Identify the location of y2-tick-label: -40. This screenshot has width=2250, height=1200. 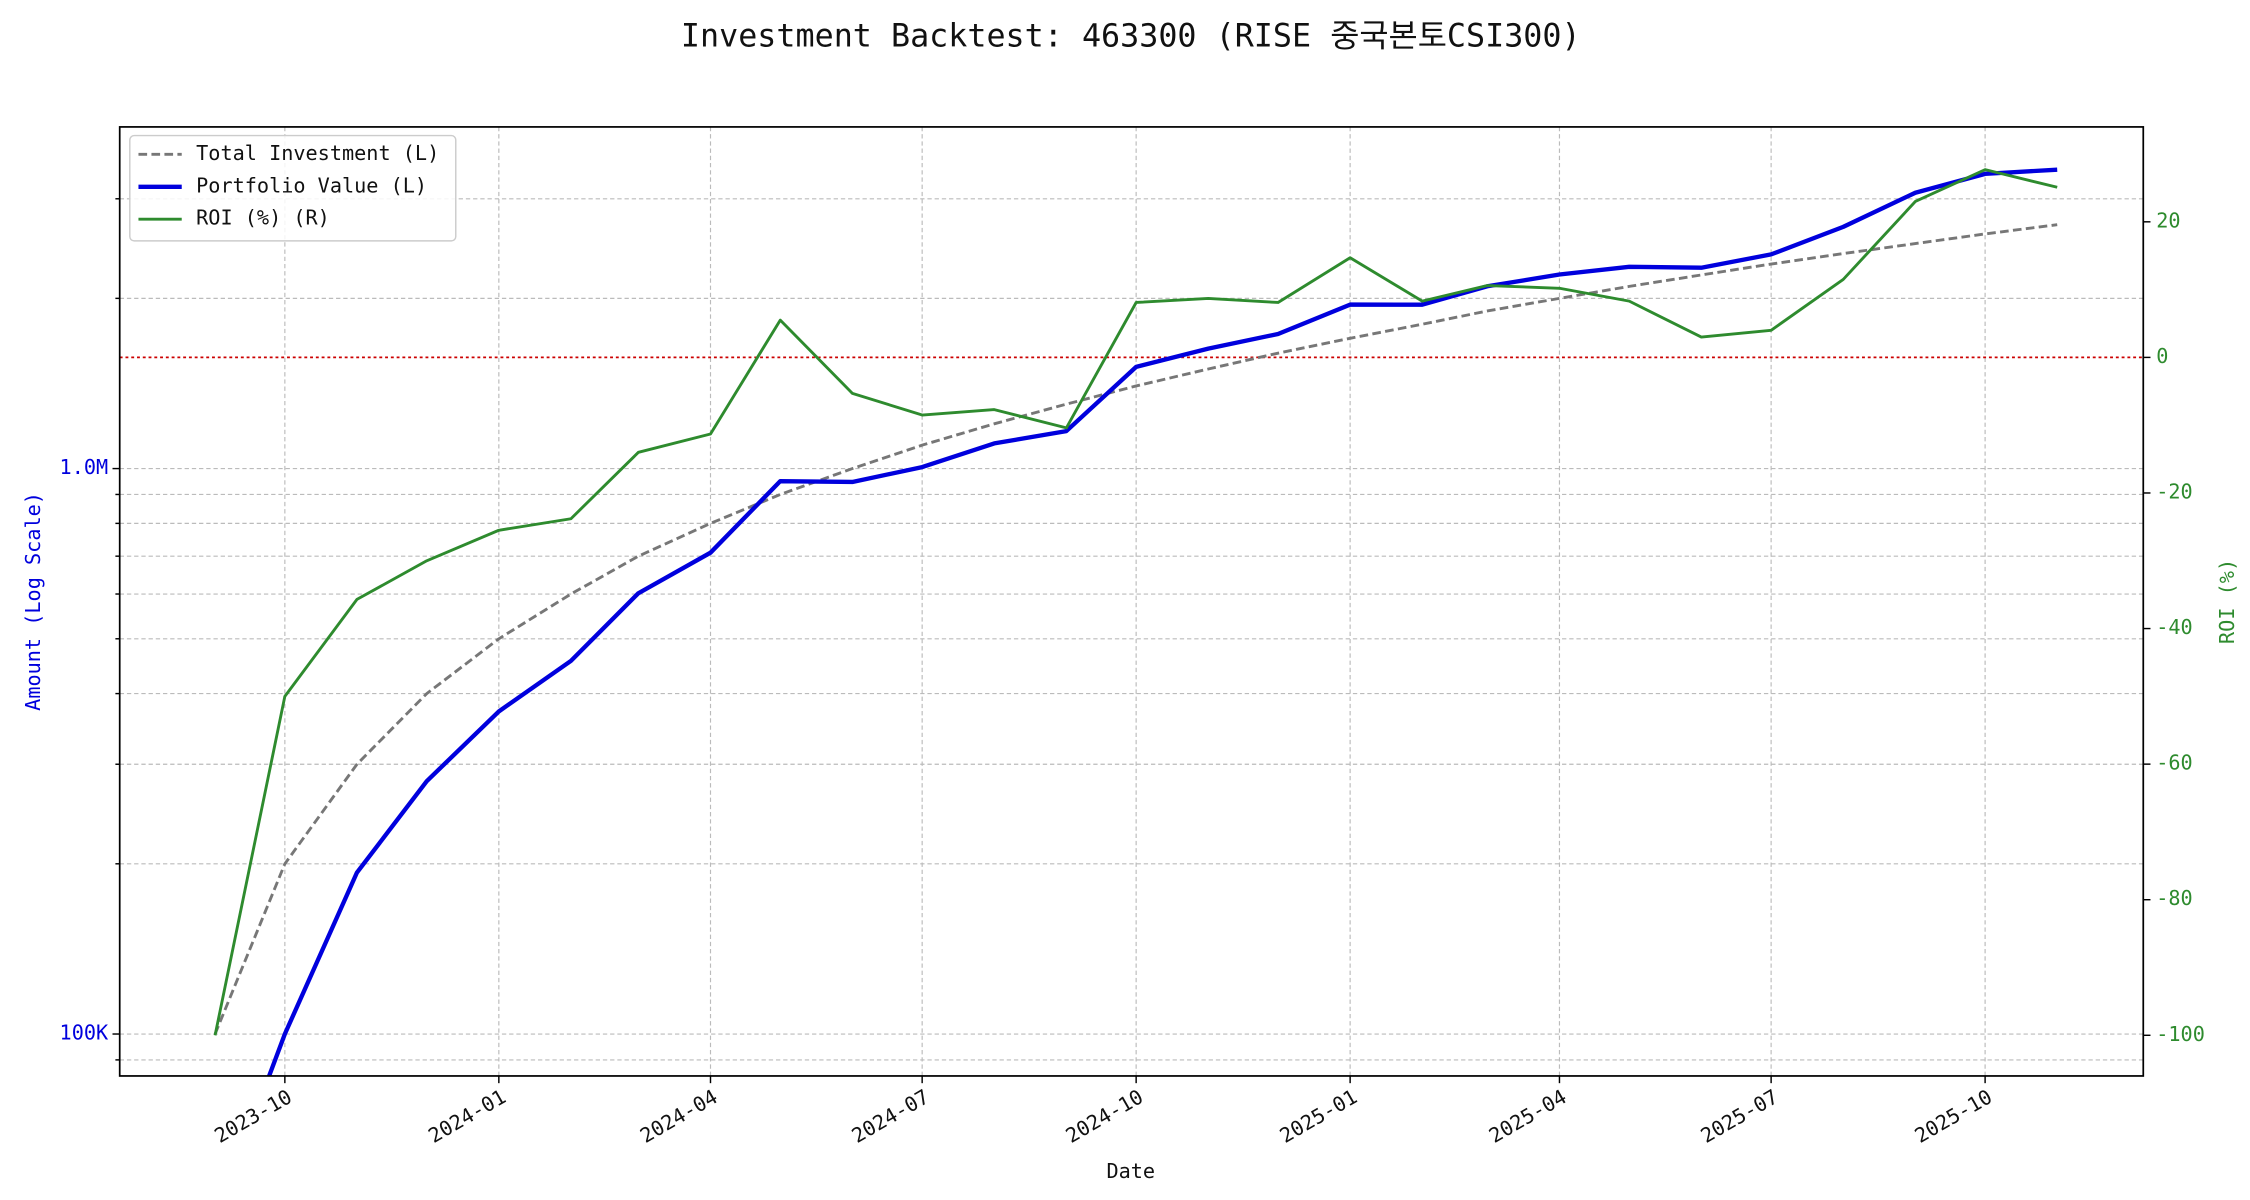
(2174, 627).